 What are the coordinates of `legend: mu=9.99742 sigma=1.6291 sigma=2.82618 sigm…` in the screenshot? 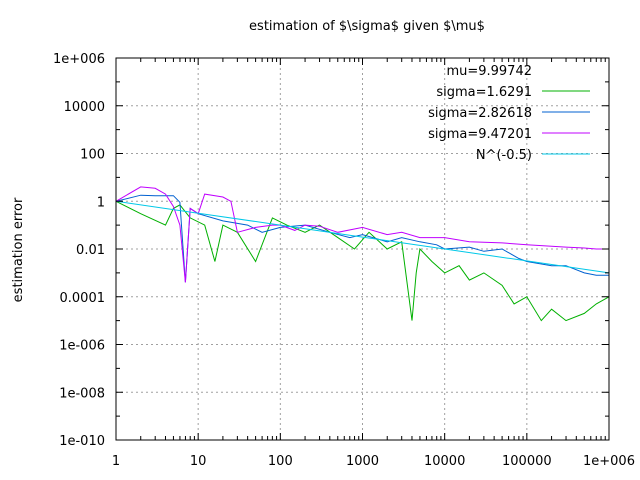 It's located at (509, 113).